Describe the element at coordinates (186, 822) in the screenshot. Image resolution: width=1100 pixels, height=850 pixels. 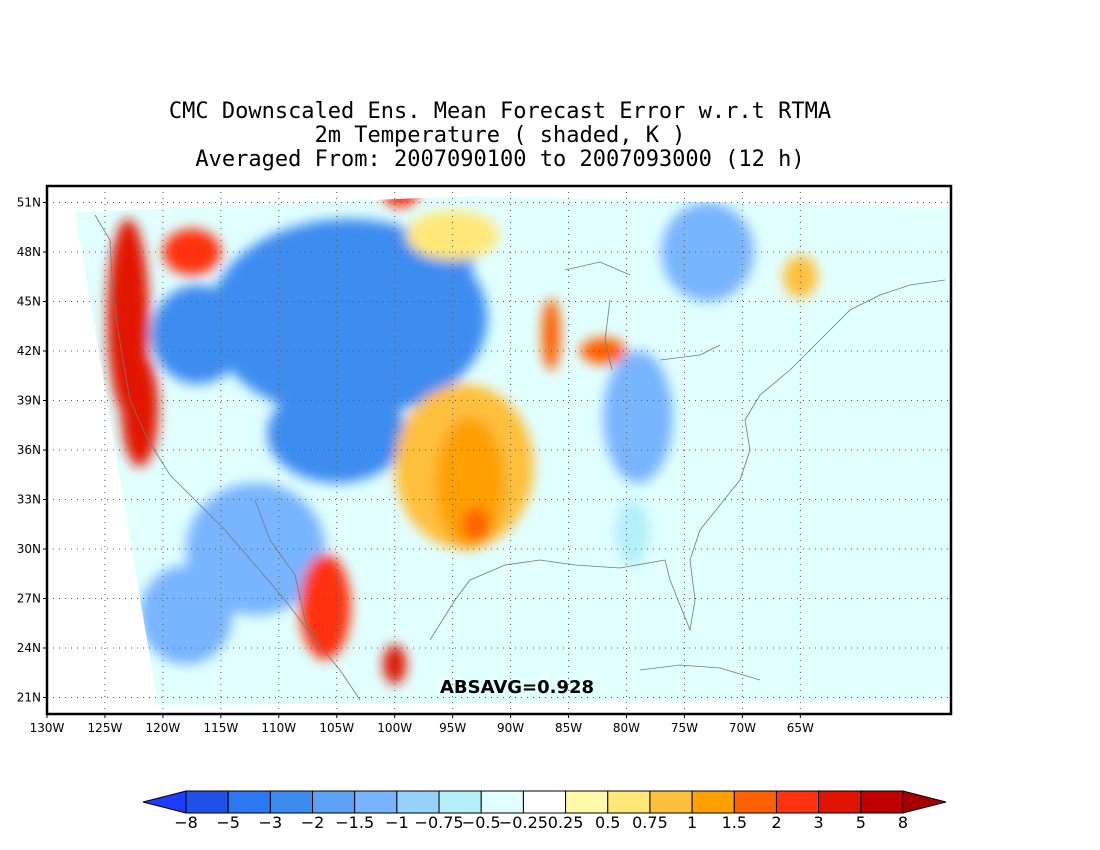
I see `colorbar-label: −8` at that location.